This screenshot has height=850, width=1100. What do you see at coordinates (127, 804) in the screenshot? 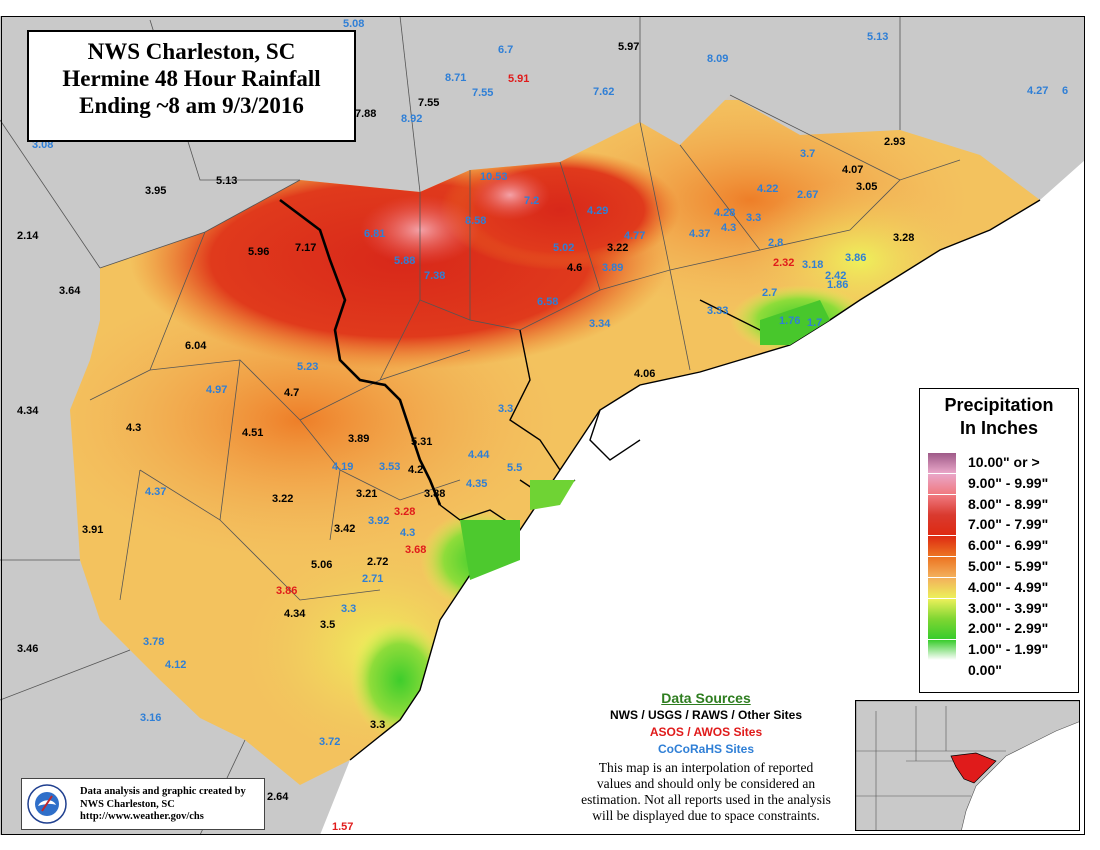
I see `credit-line-2: NWS Charleston, SC` at bounding box center [127, 804].